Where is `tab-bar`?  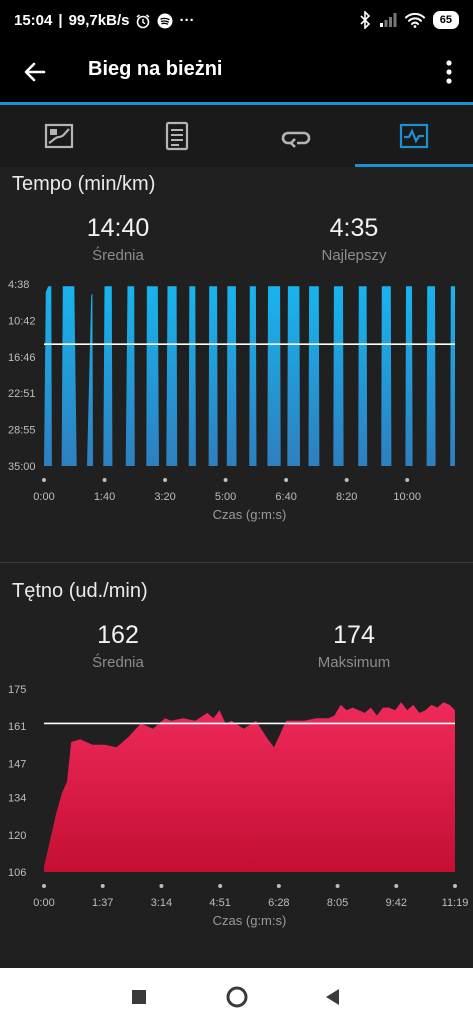
tab-bar is located at coordinates (236, 136).